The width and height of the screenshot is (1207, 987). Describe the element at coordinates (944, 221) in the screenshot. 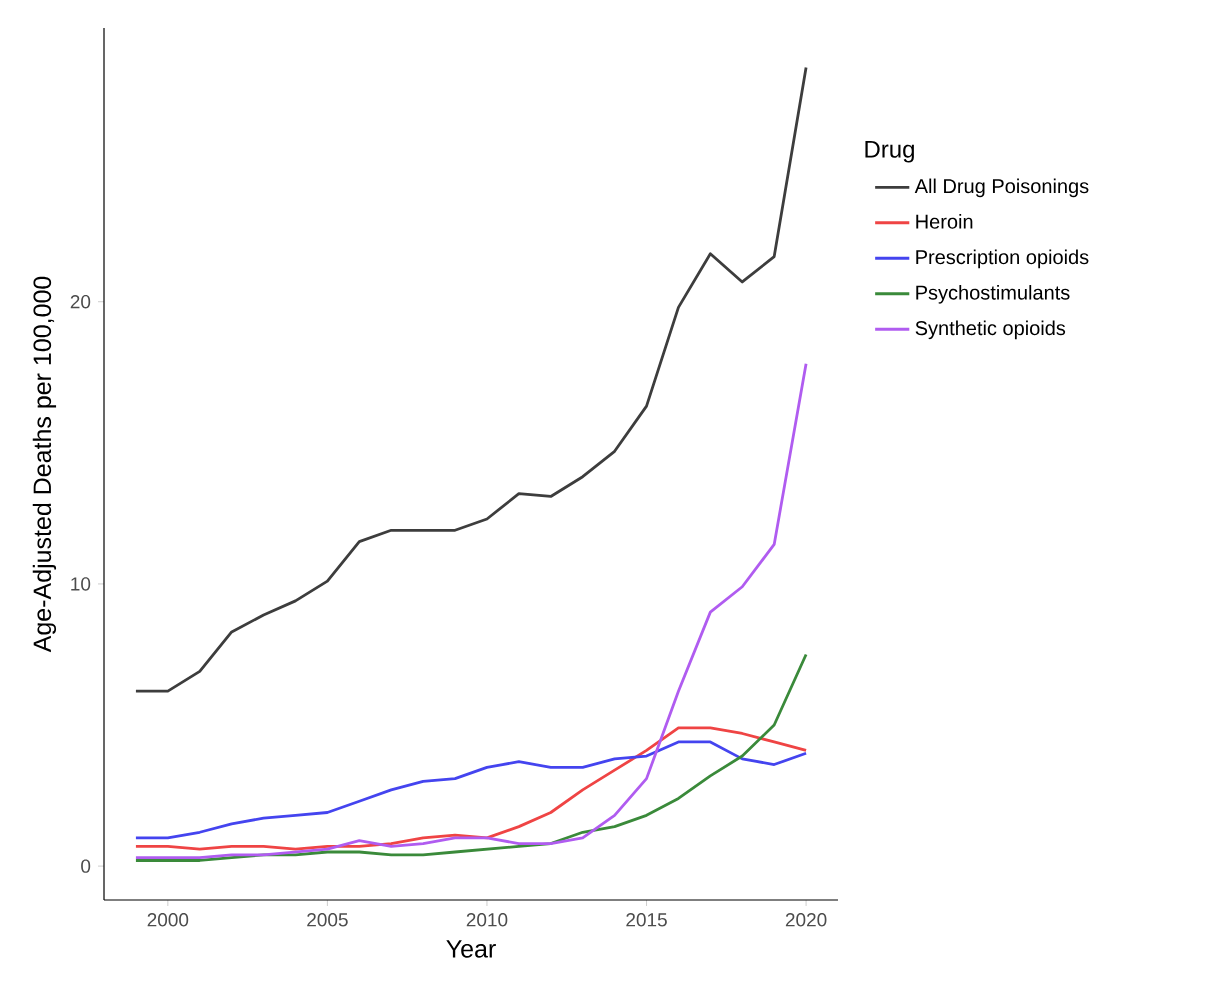

I see `legend-label: Heroin` at that location.